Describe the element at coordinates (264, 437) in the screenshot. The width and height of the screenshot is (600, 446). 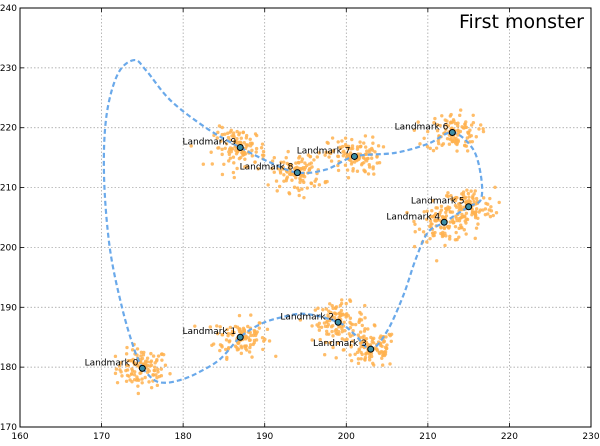
I see `x-tick-label: 190` at that location.